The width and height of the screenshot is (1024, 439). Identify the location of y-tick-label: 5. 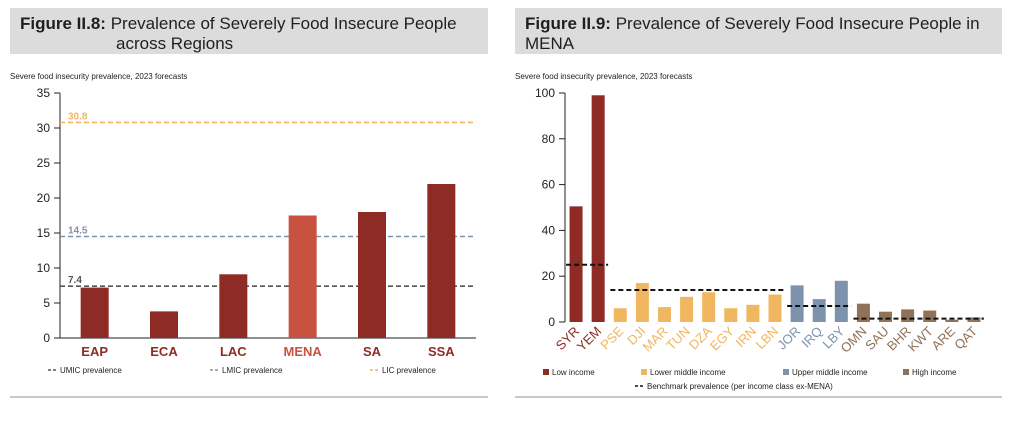
(46, 303).